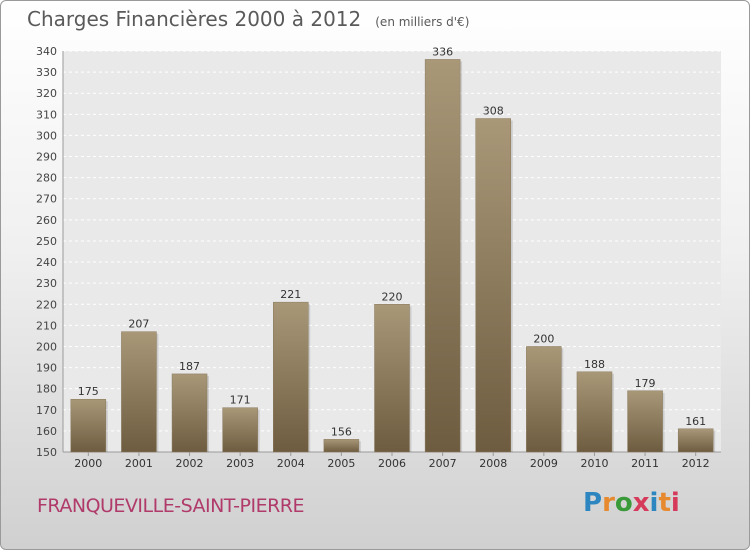 The width and height of the screenshot is (750, 550). Describe the element at coordinates (46, 157) in the screenshot. I see `y-tick-label: 290` at that location.